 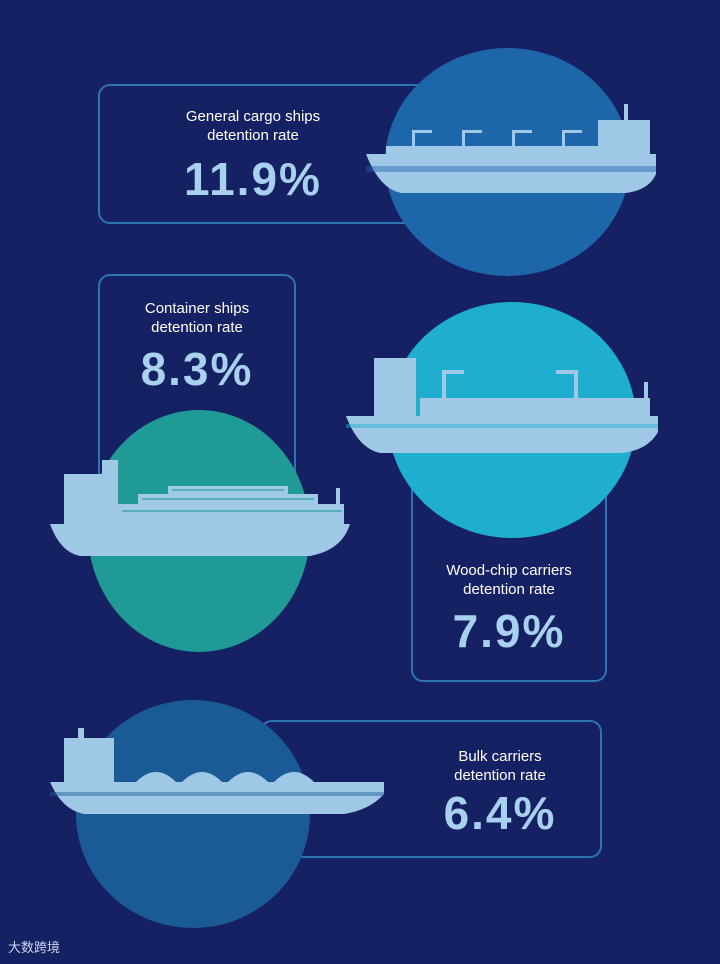 I want to click on wood-chip-value: 7.9%, so click(x=509, y=631).